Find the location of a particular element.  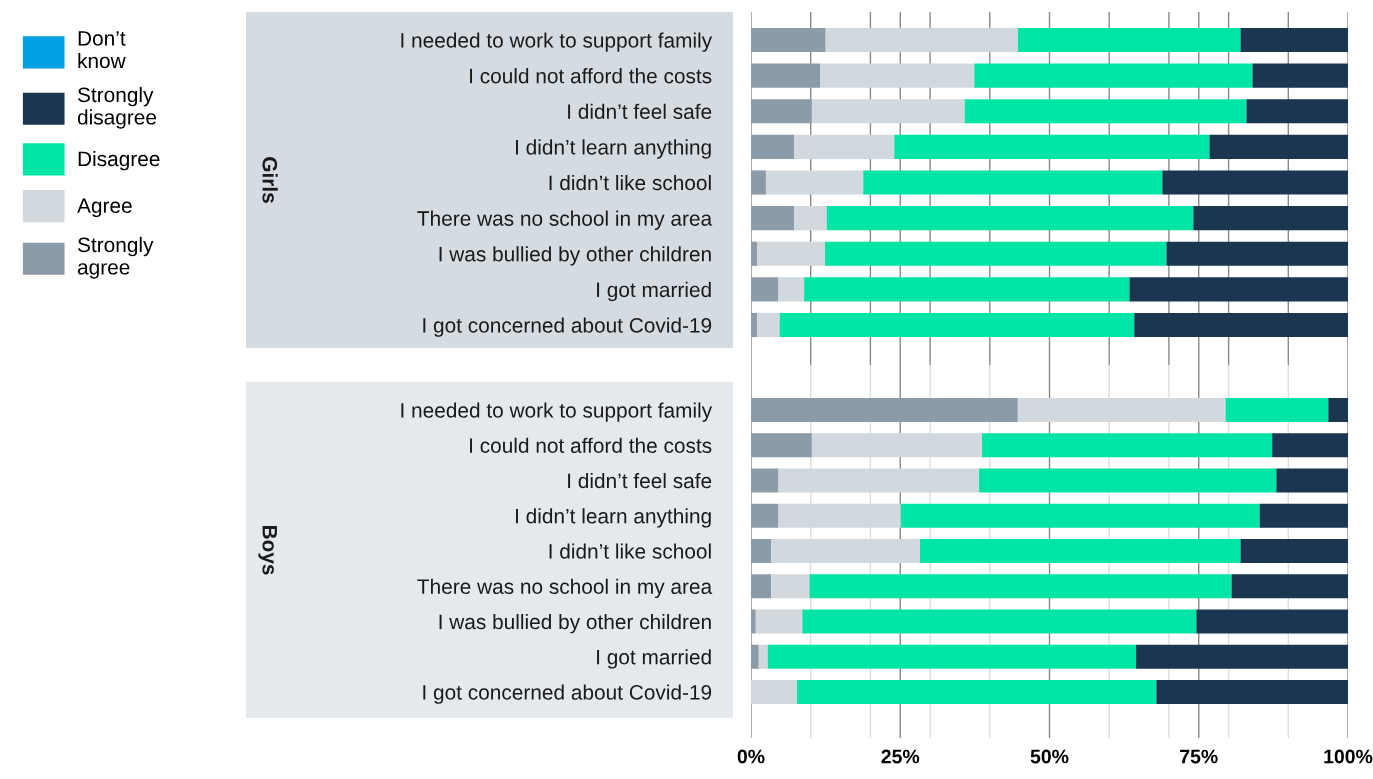

x-tick-label: 100% is located at coordinates (1348, 756).